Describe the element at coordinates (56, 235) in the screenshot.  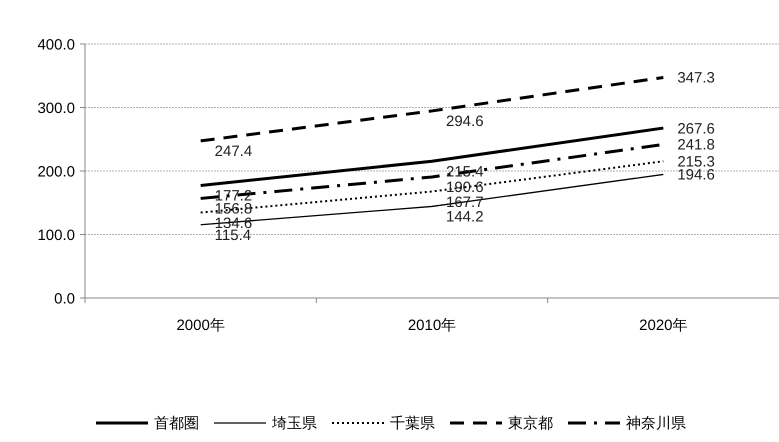
I see `y-tick-label: 100.0` at that location.